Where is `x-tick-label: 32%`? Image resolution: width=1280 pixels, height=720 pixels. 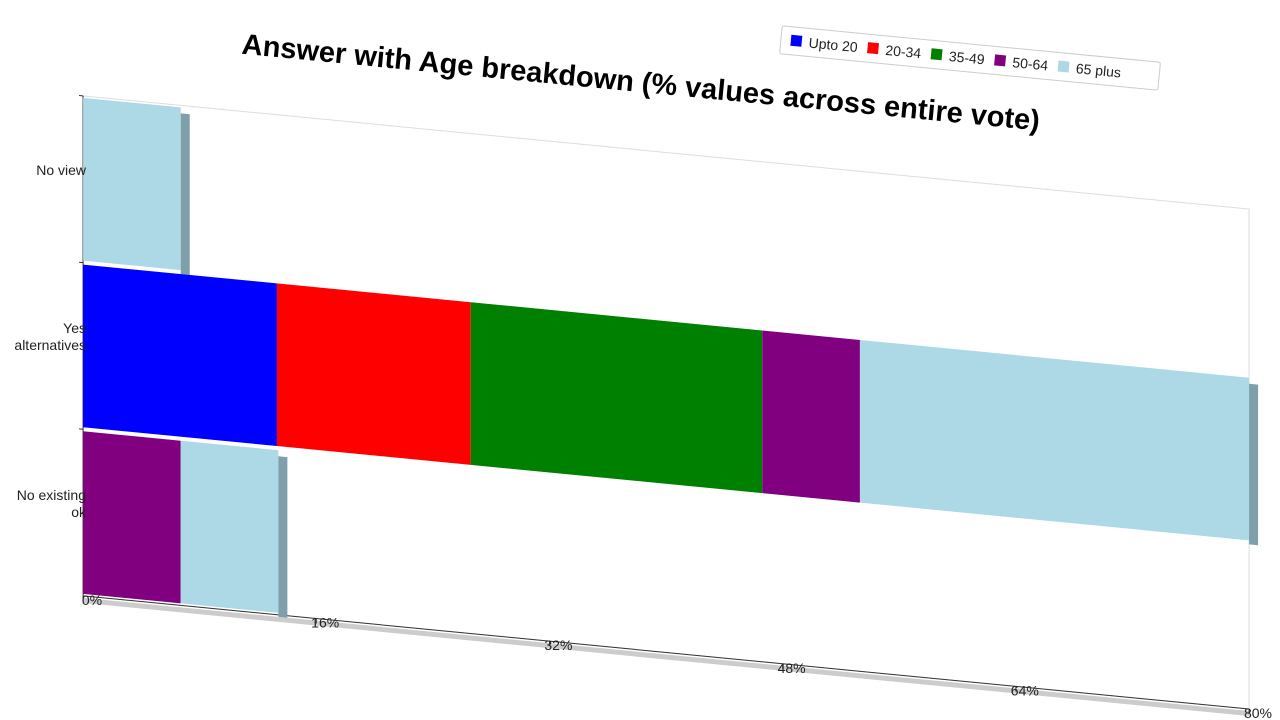 x-tick-label: 32% is located at coordinates (558, 645).